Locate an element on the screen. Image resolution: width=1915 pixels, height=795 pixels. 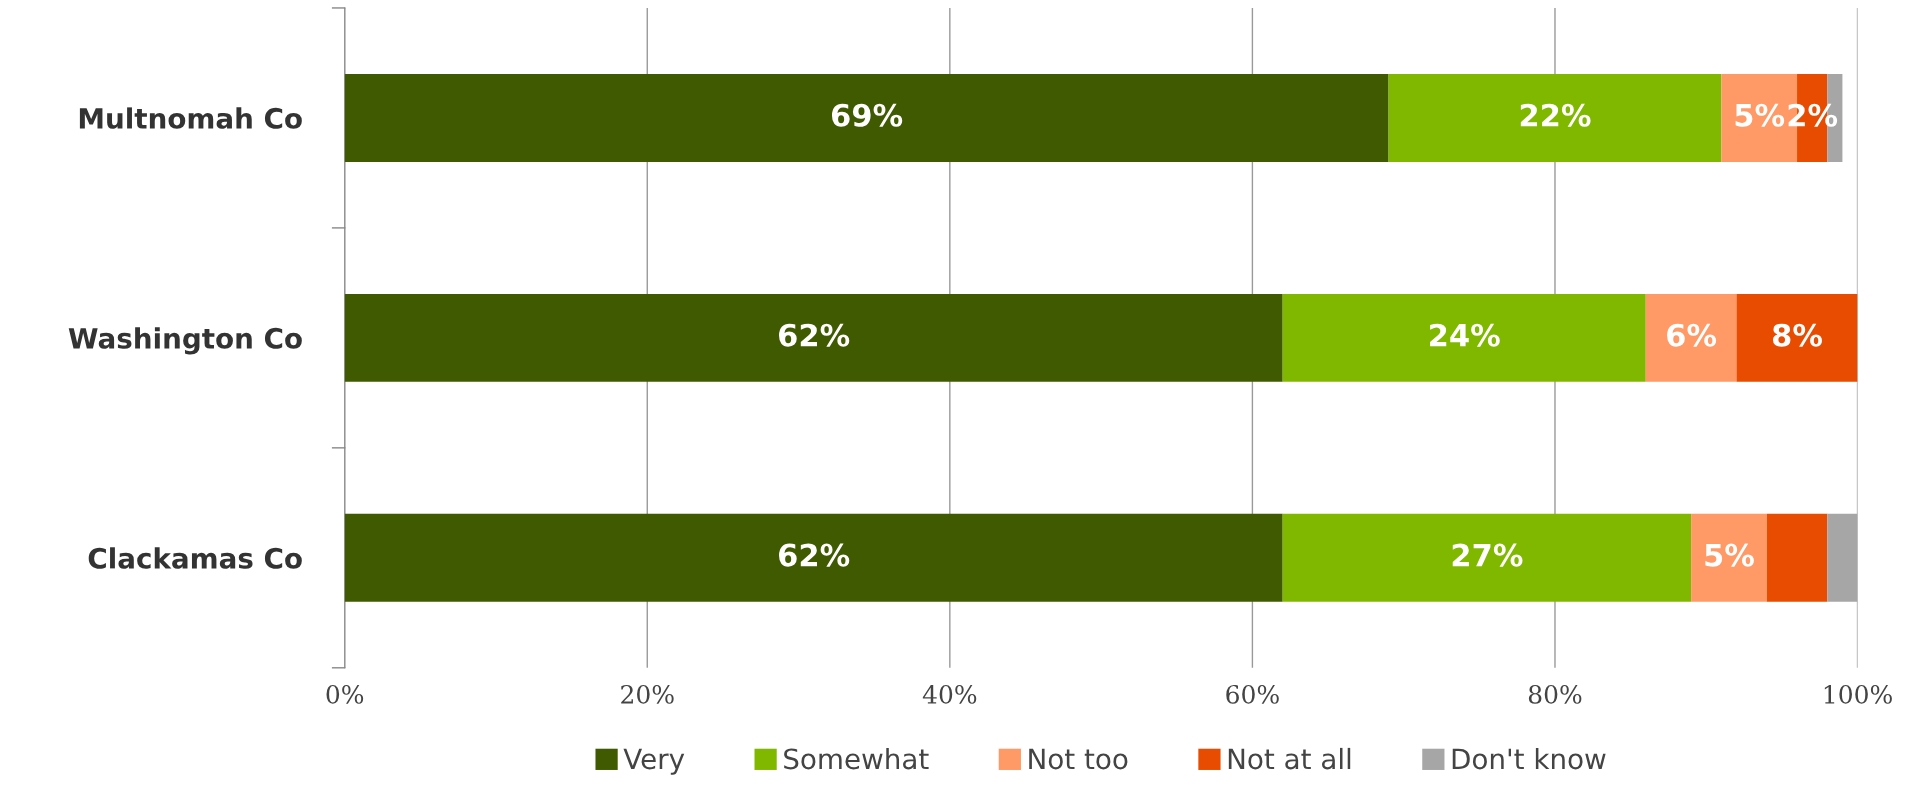
x-tick-label: 20% is located at coordinates (647, 694).